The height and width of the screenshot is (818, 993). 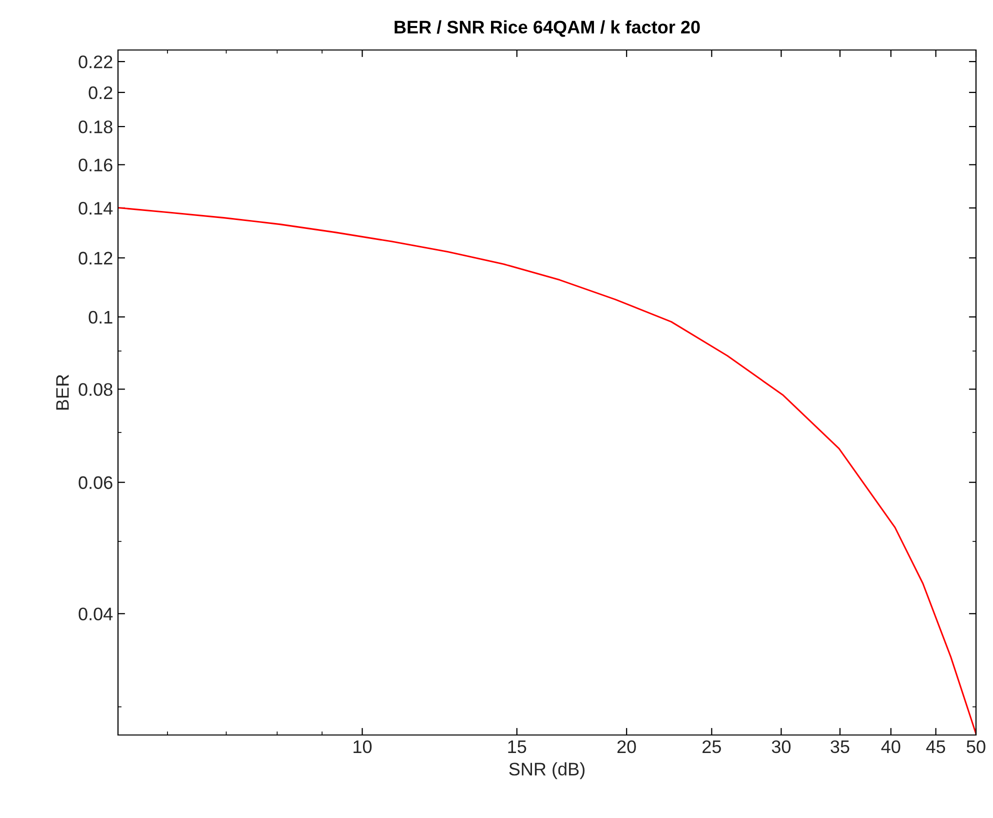 What do you see at coordinates (62, 392) in the screenshot?
I see `y-axis-title: BER` at bounding box center [62, 392].